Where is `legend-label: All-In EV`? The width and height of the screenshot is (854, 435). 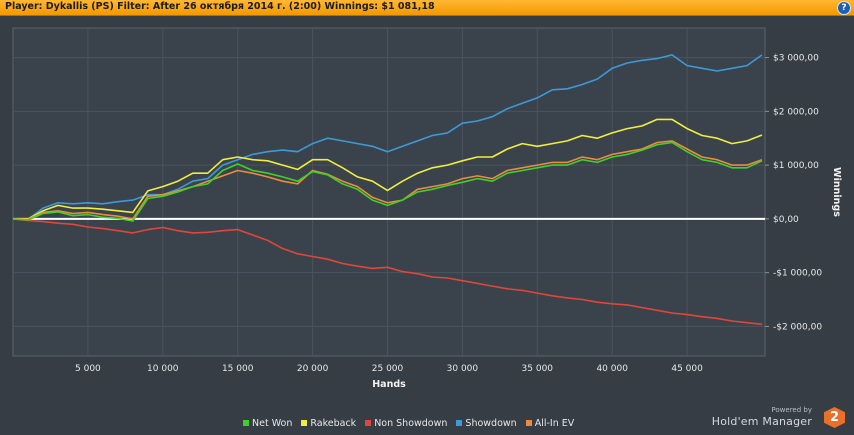
legend-label: All-In EV is located at coordinates (554, 423).